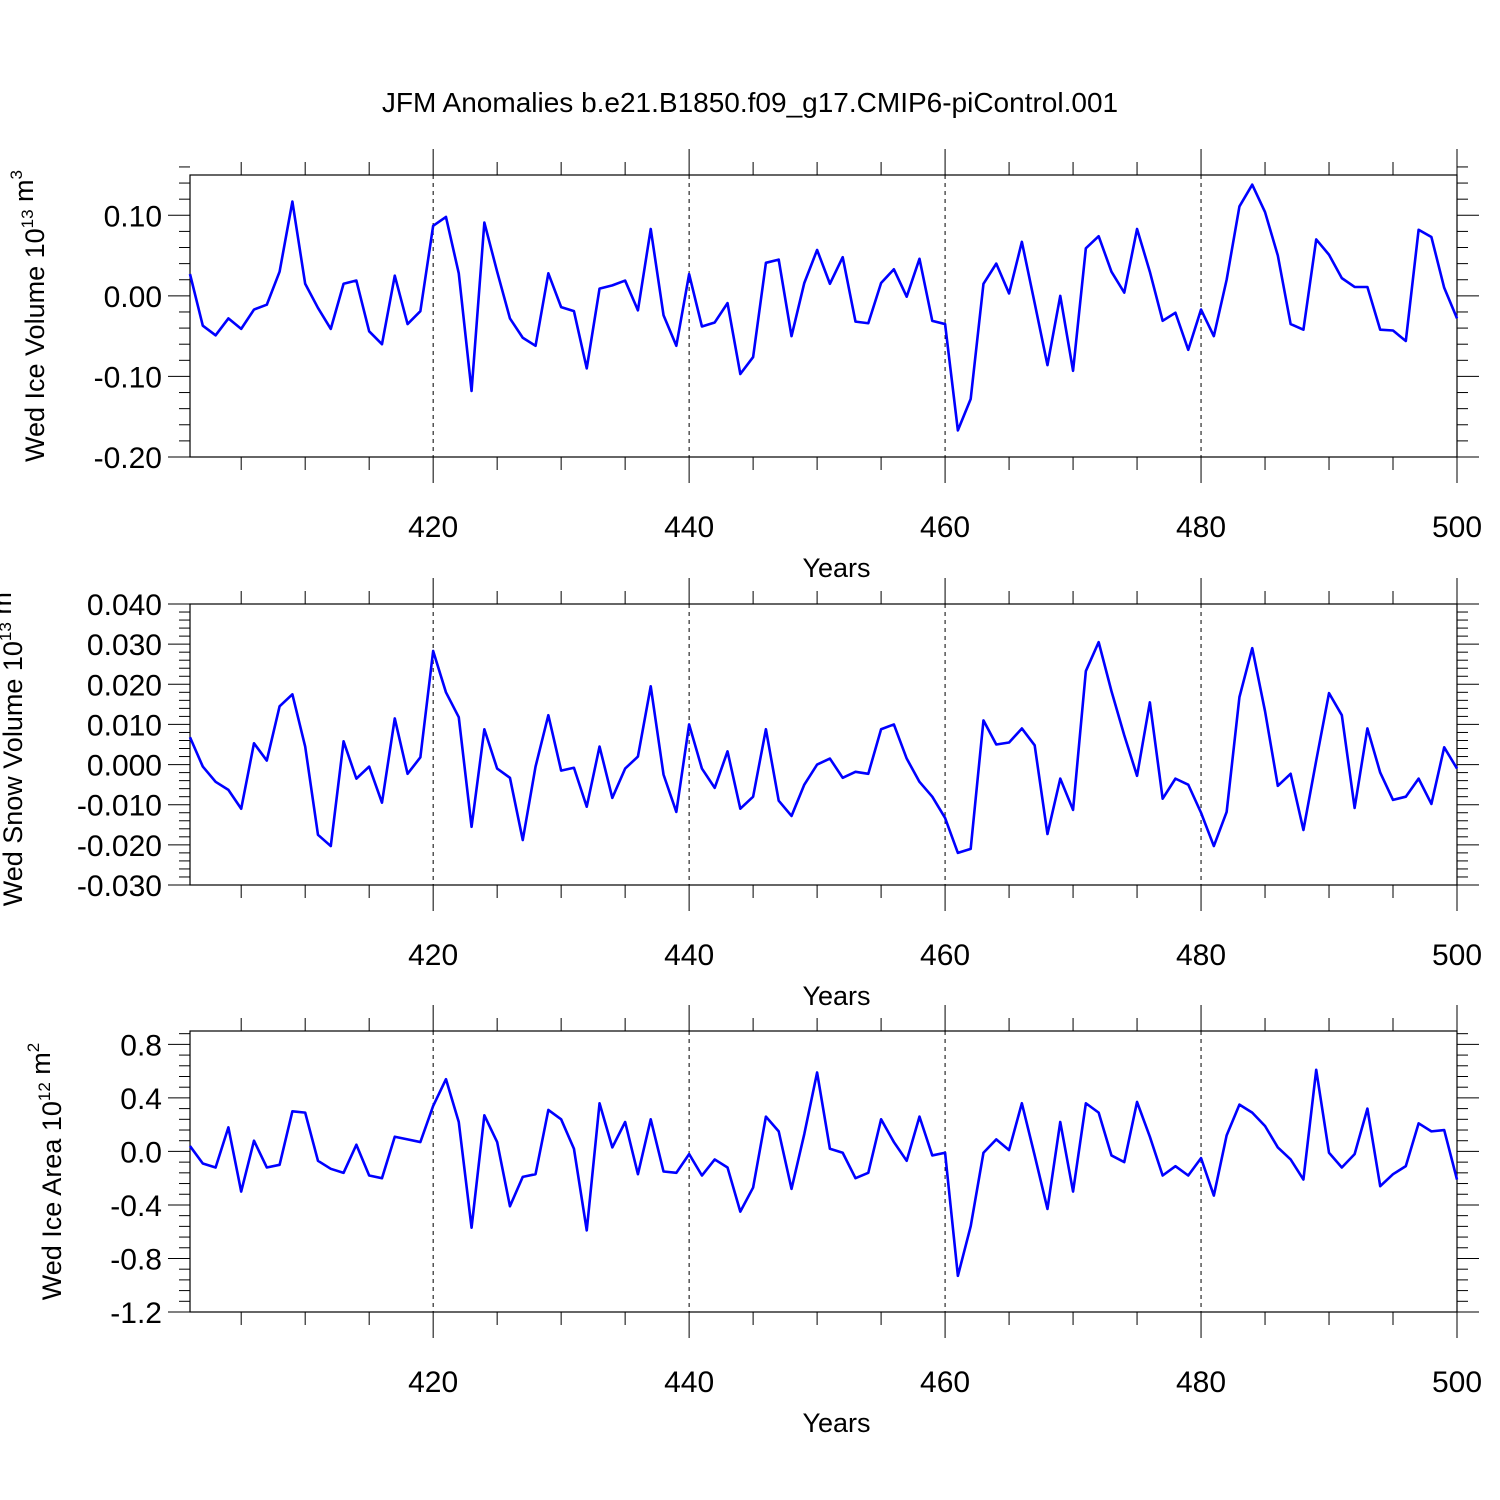 The image size is (1500, 1500). What do you see at coordinates (28, 316) in the screenshot?
I see `y-axis-label: Wed Ice Volume 1013 m3` at bounding box center [28, 316].